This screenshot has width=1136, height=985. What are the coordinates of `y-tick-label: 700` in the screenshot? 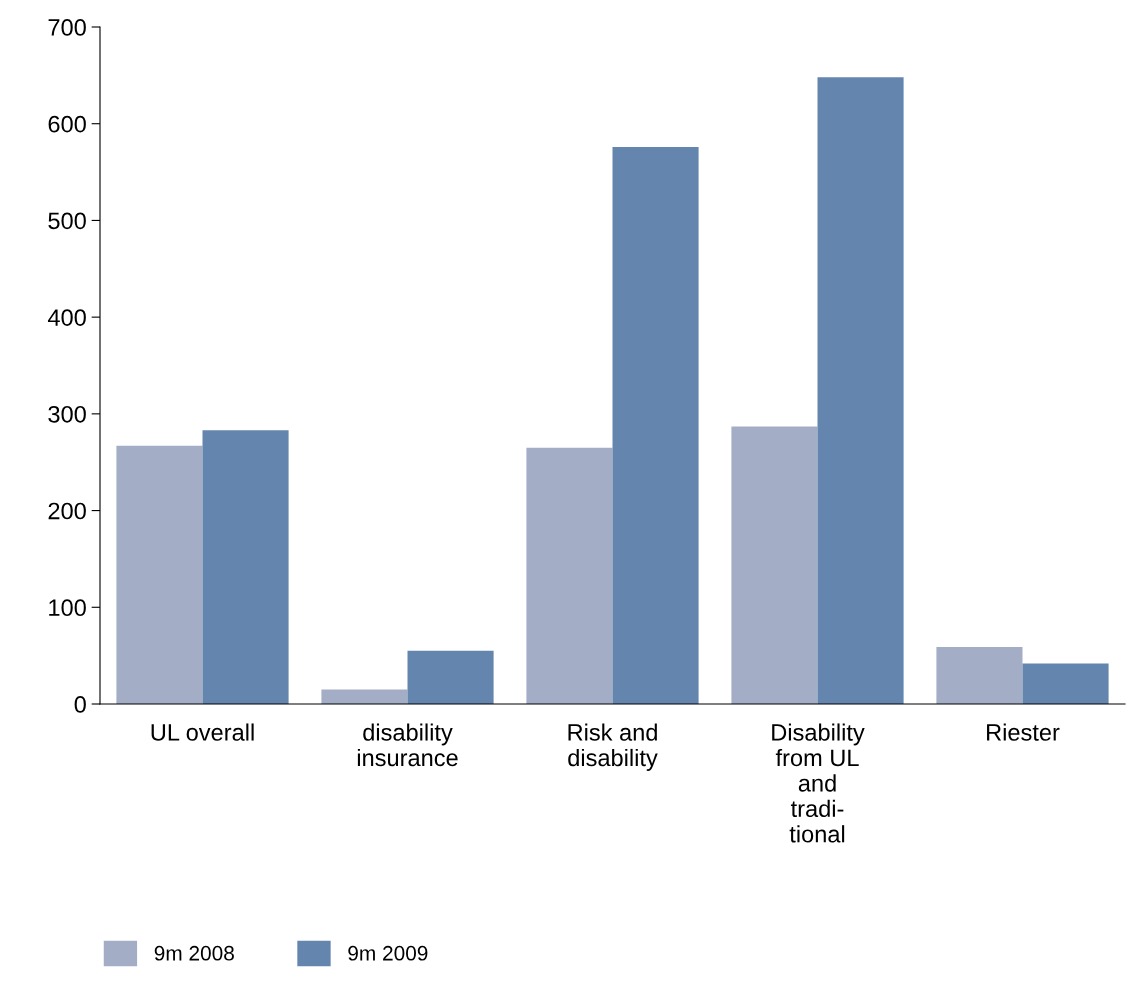 It's located at (67, 27).